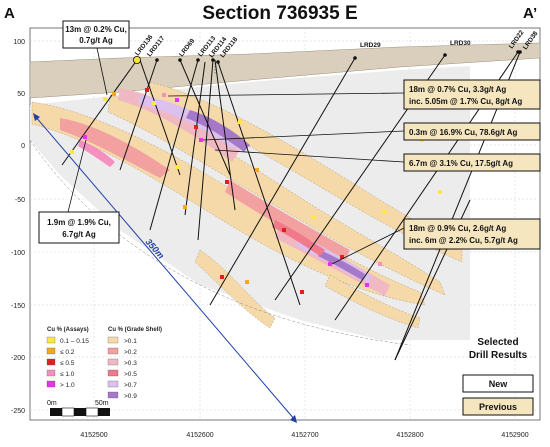 The image size is (550, 447). What do you see at coordinates (20, 200) in the screenshot?
I see `y-tick: -50` at bounding box center [20, 200].